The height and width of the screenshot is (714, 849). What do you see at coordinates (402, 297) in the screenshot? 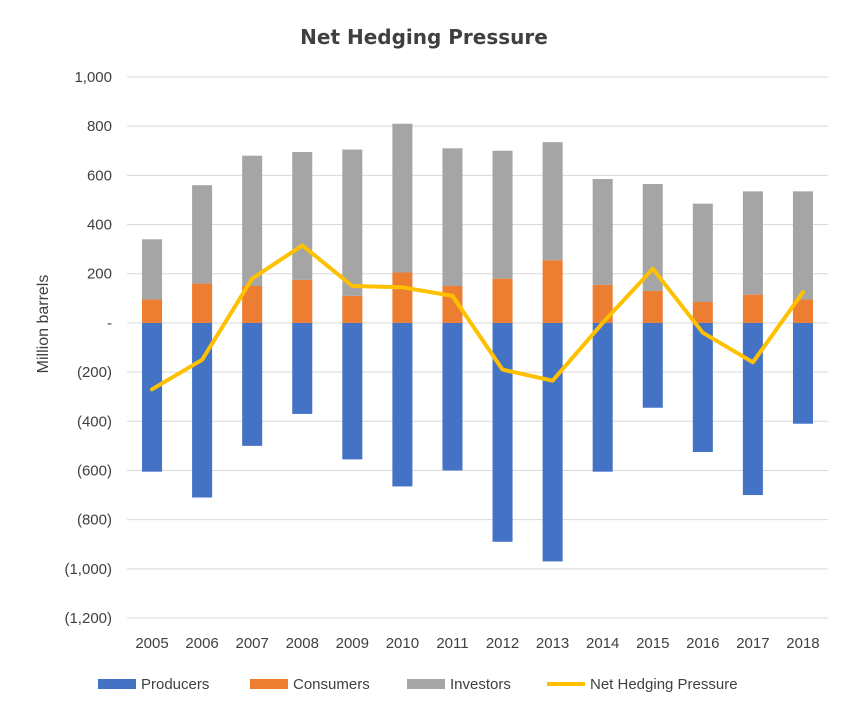
I see `bar-consumers-2010` at bounding box center [402, 297].